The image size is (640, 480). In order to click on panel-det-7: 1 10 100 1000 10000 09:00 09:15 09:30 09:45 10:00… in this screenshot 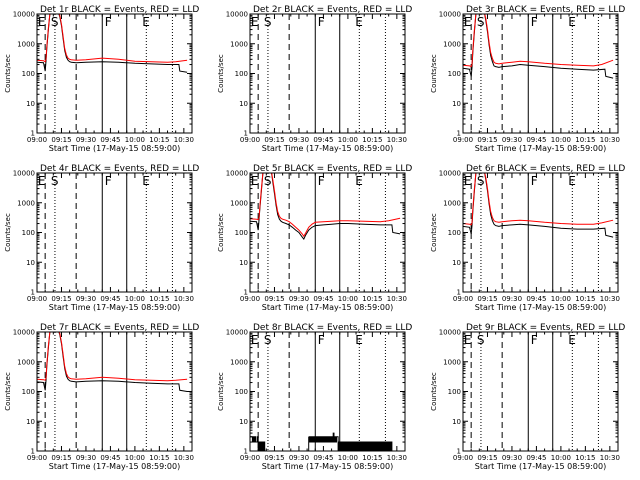, I will do `click(101, 397)`.